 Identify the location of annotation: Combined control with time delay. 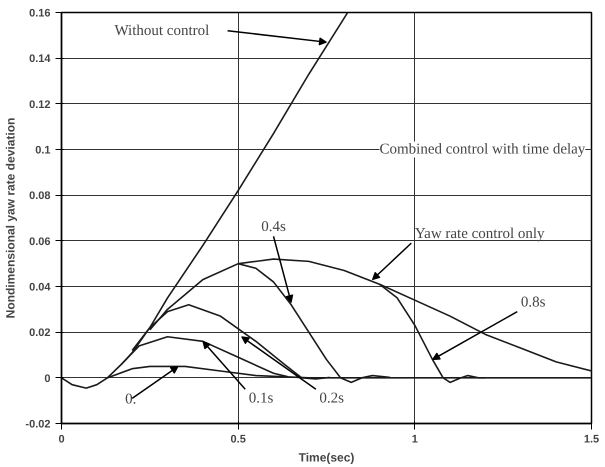
(483, 150).